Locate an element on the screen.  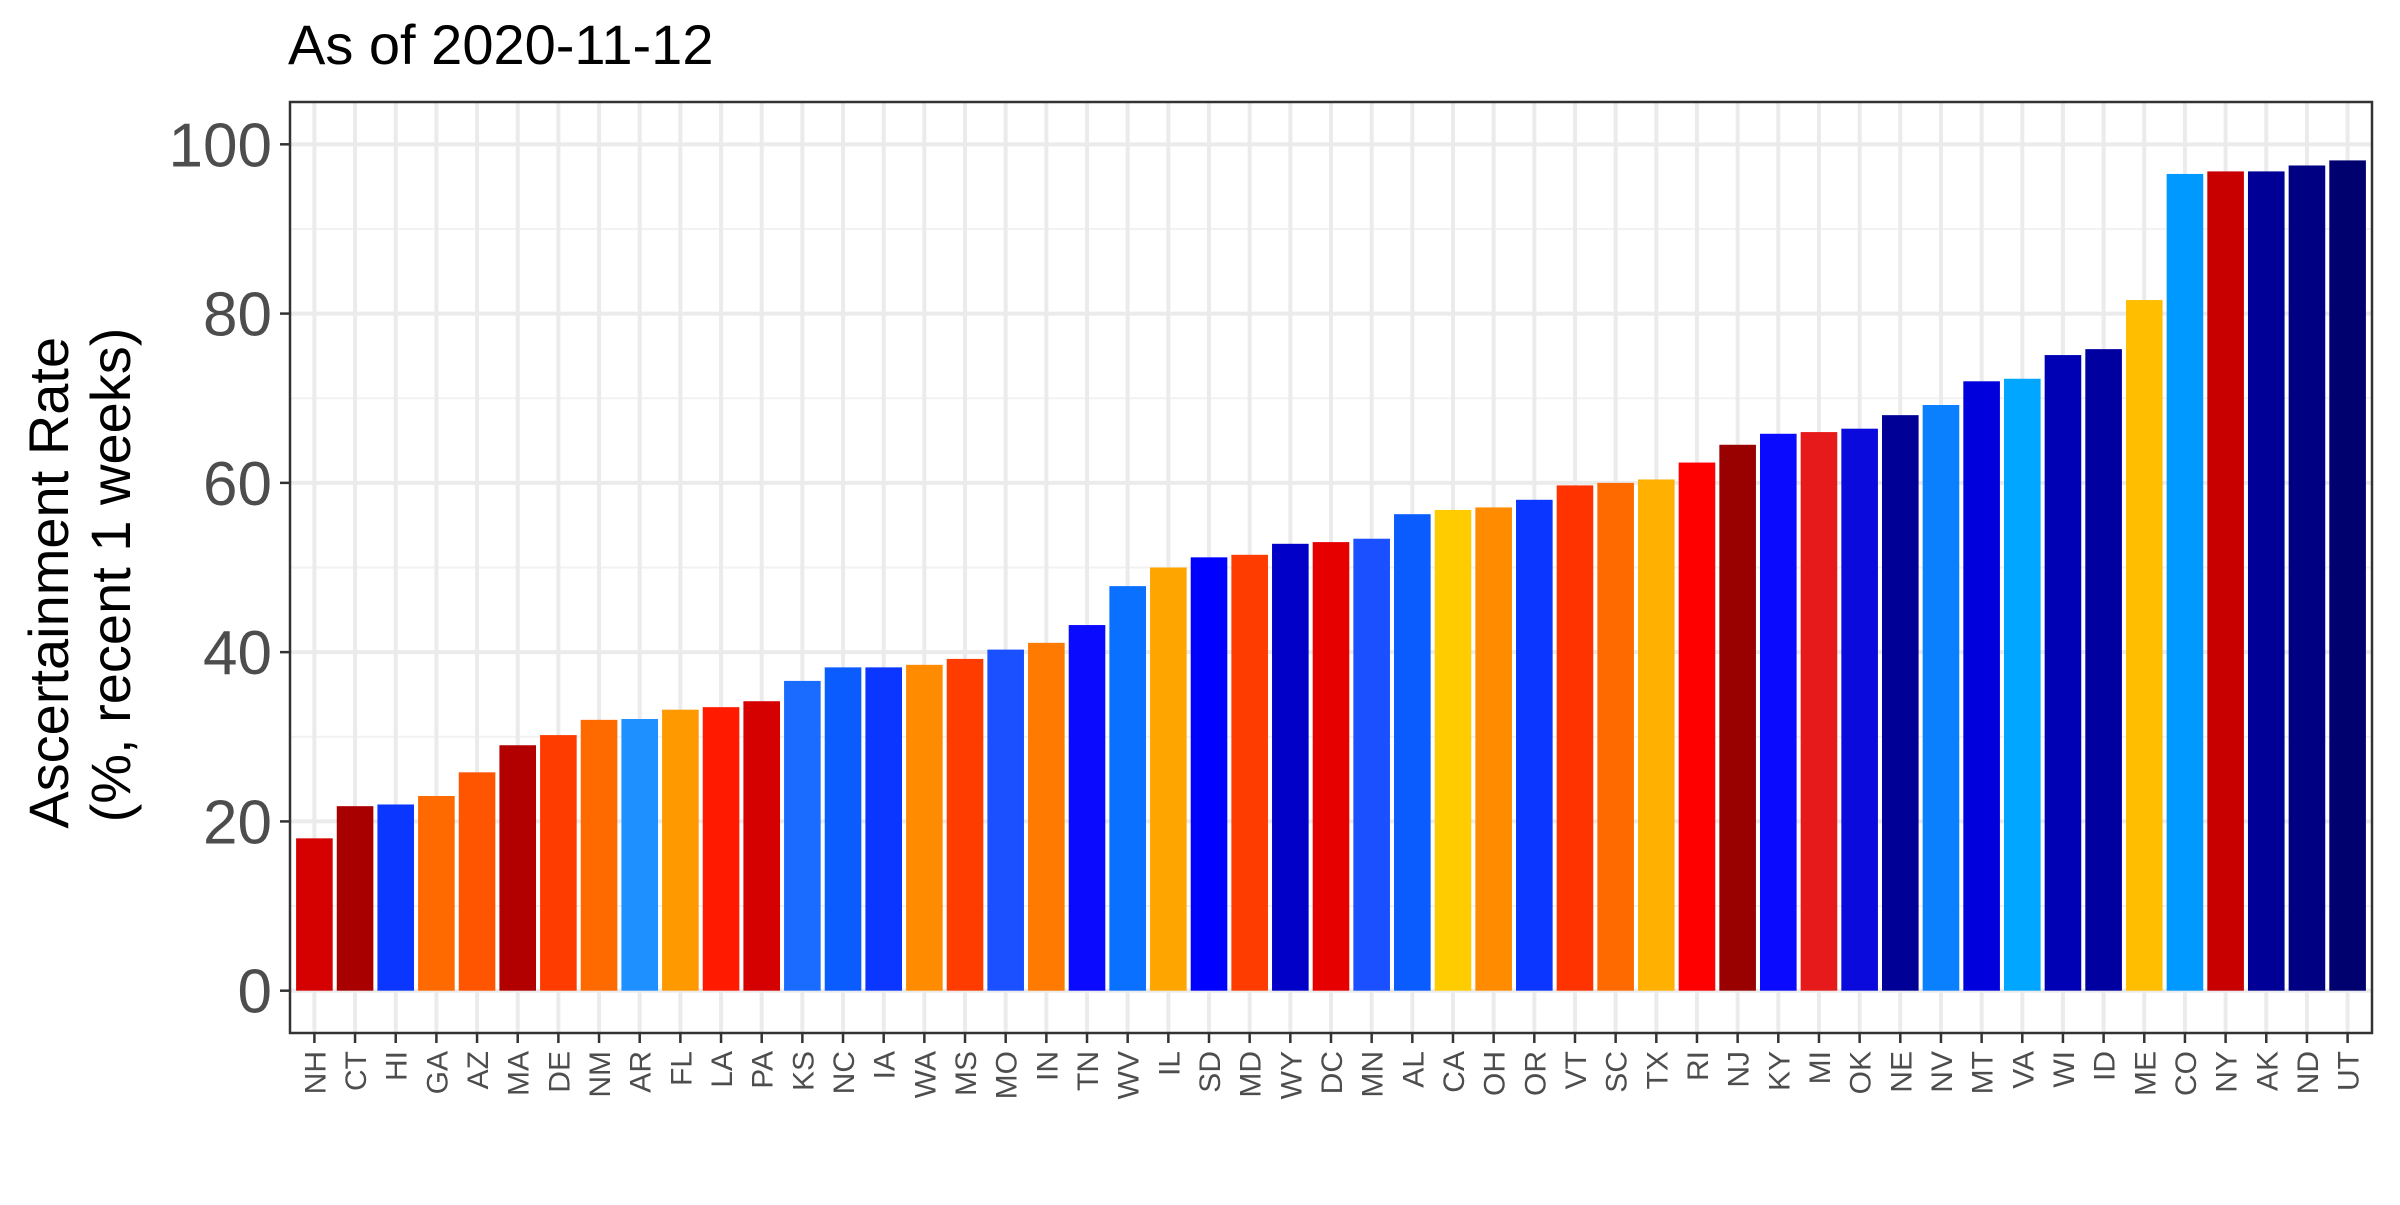
x-tick-label-in: IN is located at coordinates (1047, 1066).